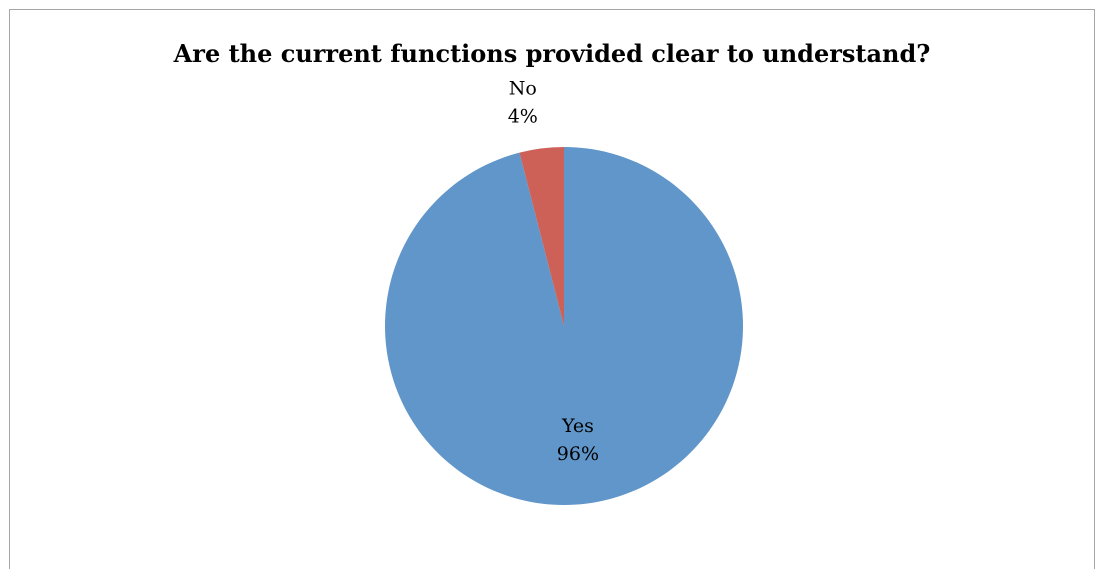 This screenshot has height=569, width=1104. I want to click on slice-label-no-category: No, so click(523, 89).